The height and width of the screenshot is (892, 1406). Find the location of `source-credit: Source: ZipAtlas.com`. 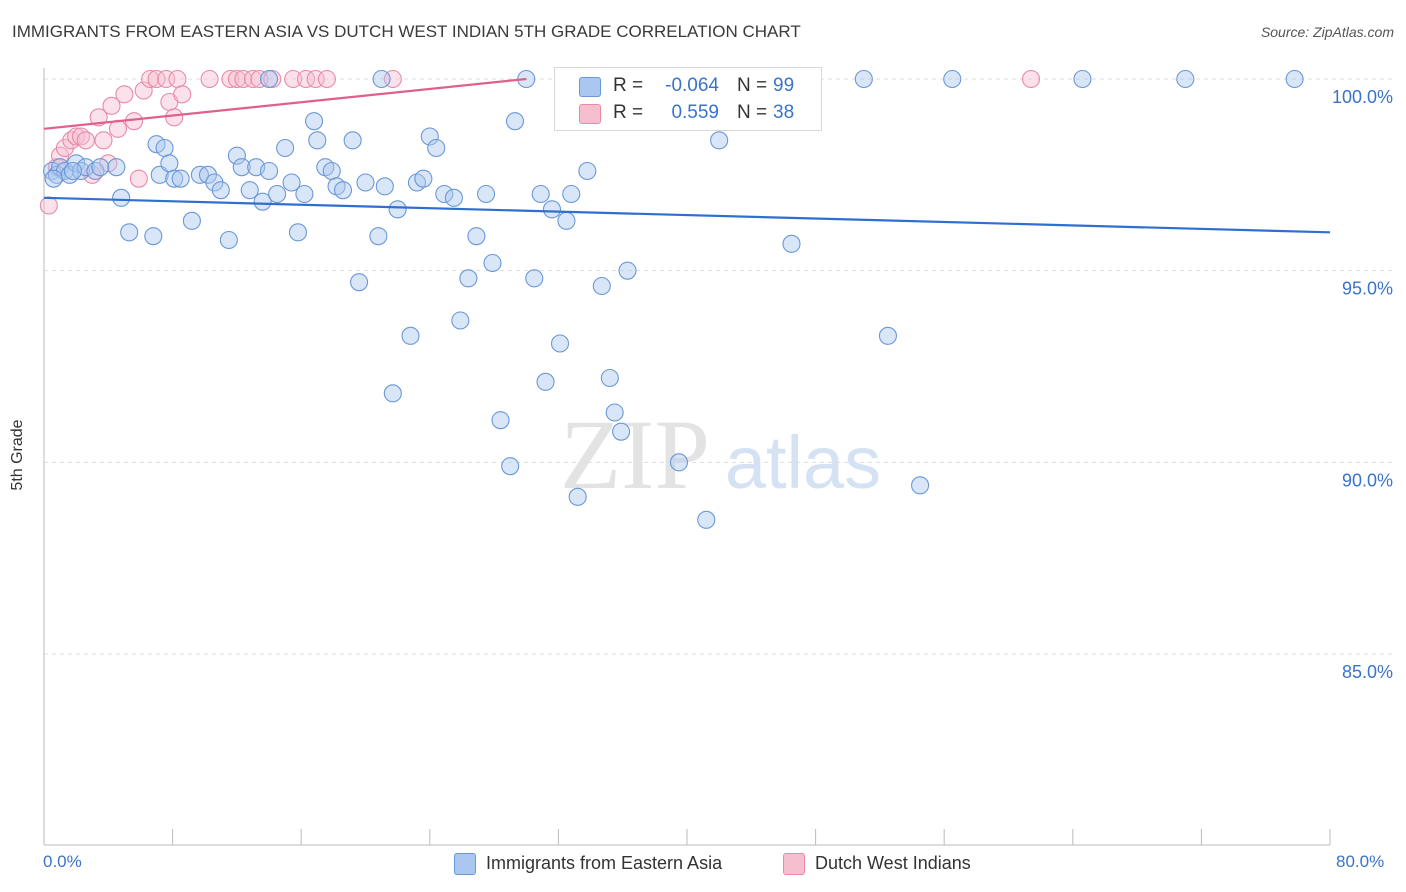

source-credit: Source: ZipAtlas.com is located at coordinates (1327, 32).